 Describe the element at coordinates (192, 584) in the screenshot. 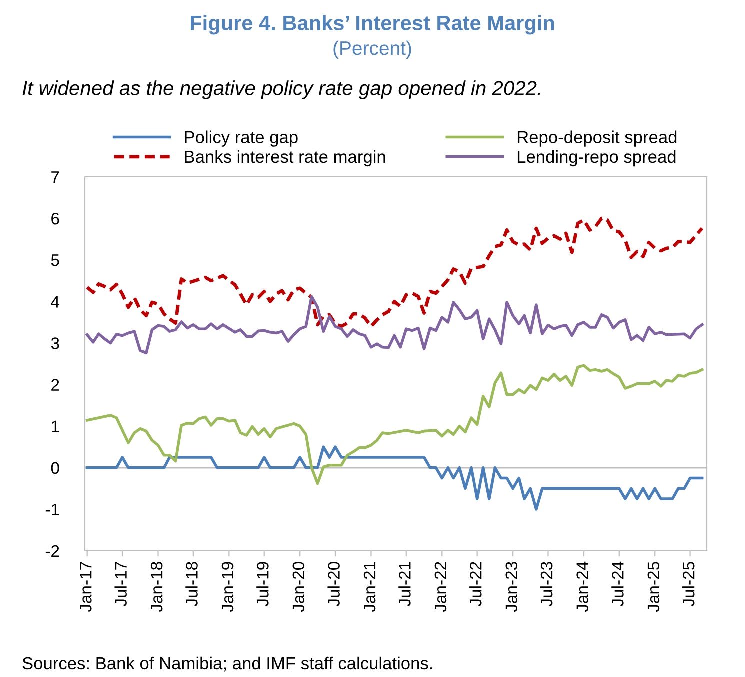

I see `x-tick-label: Jul-18` at that location.